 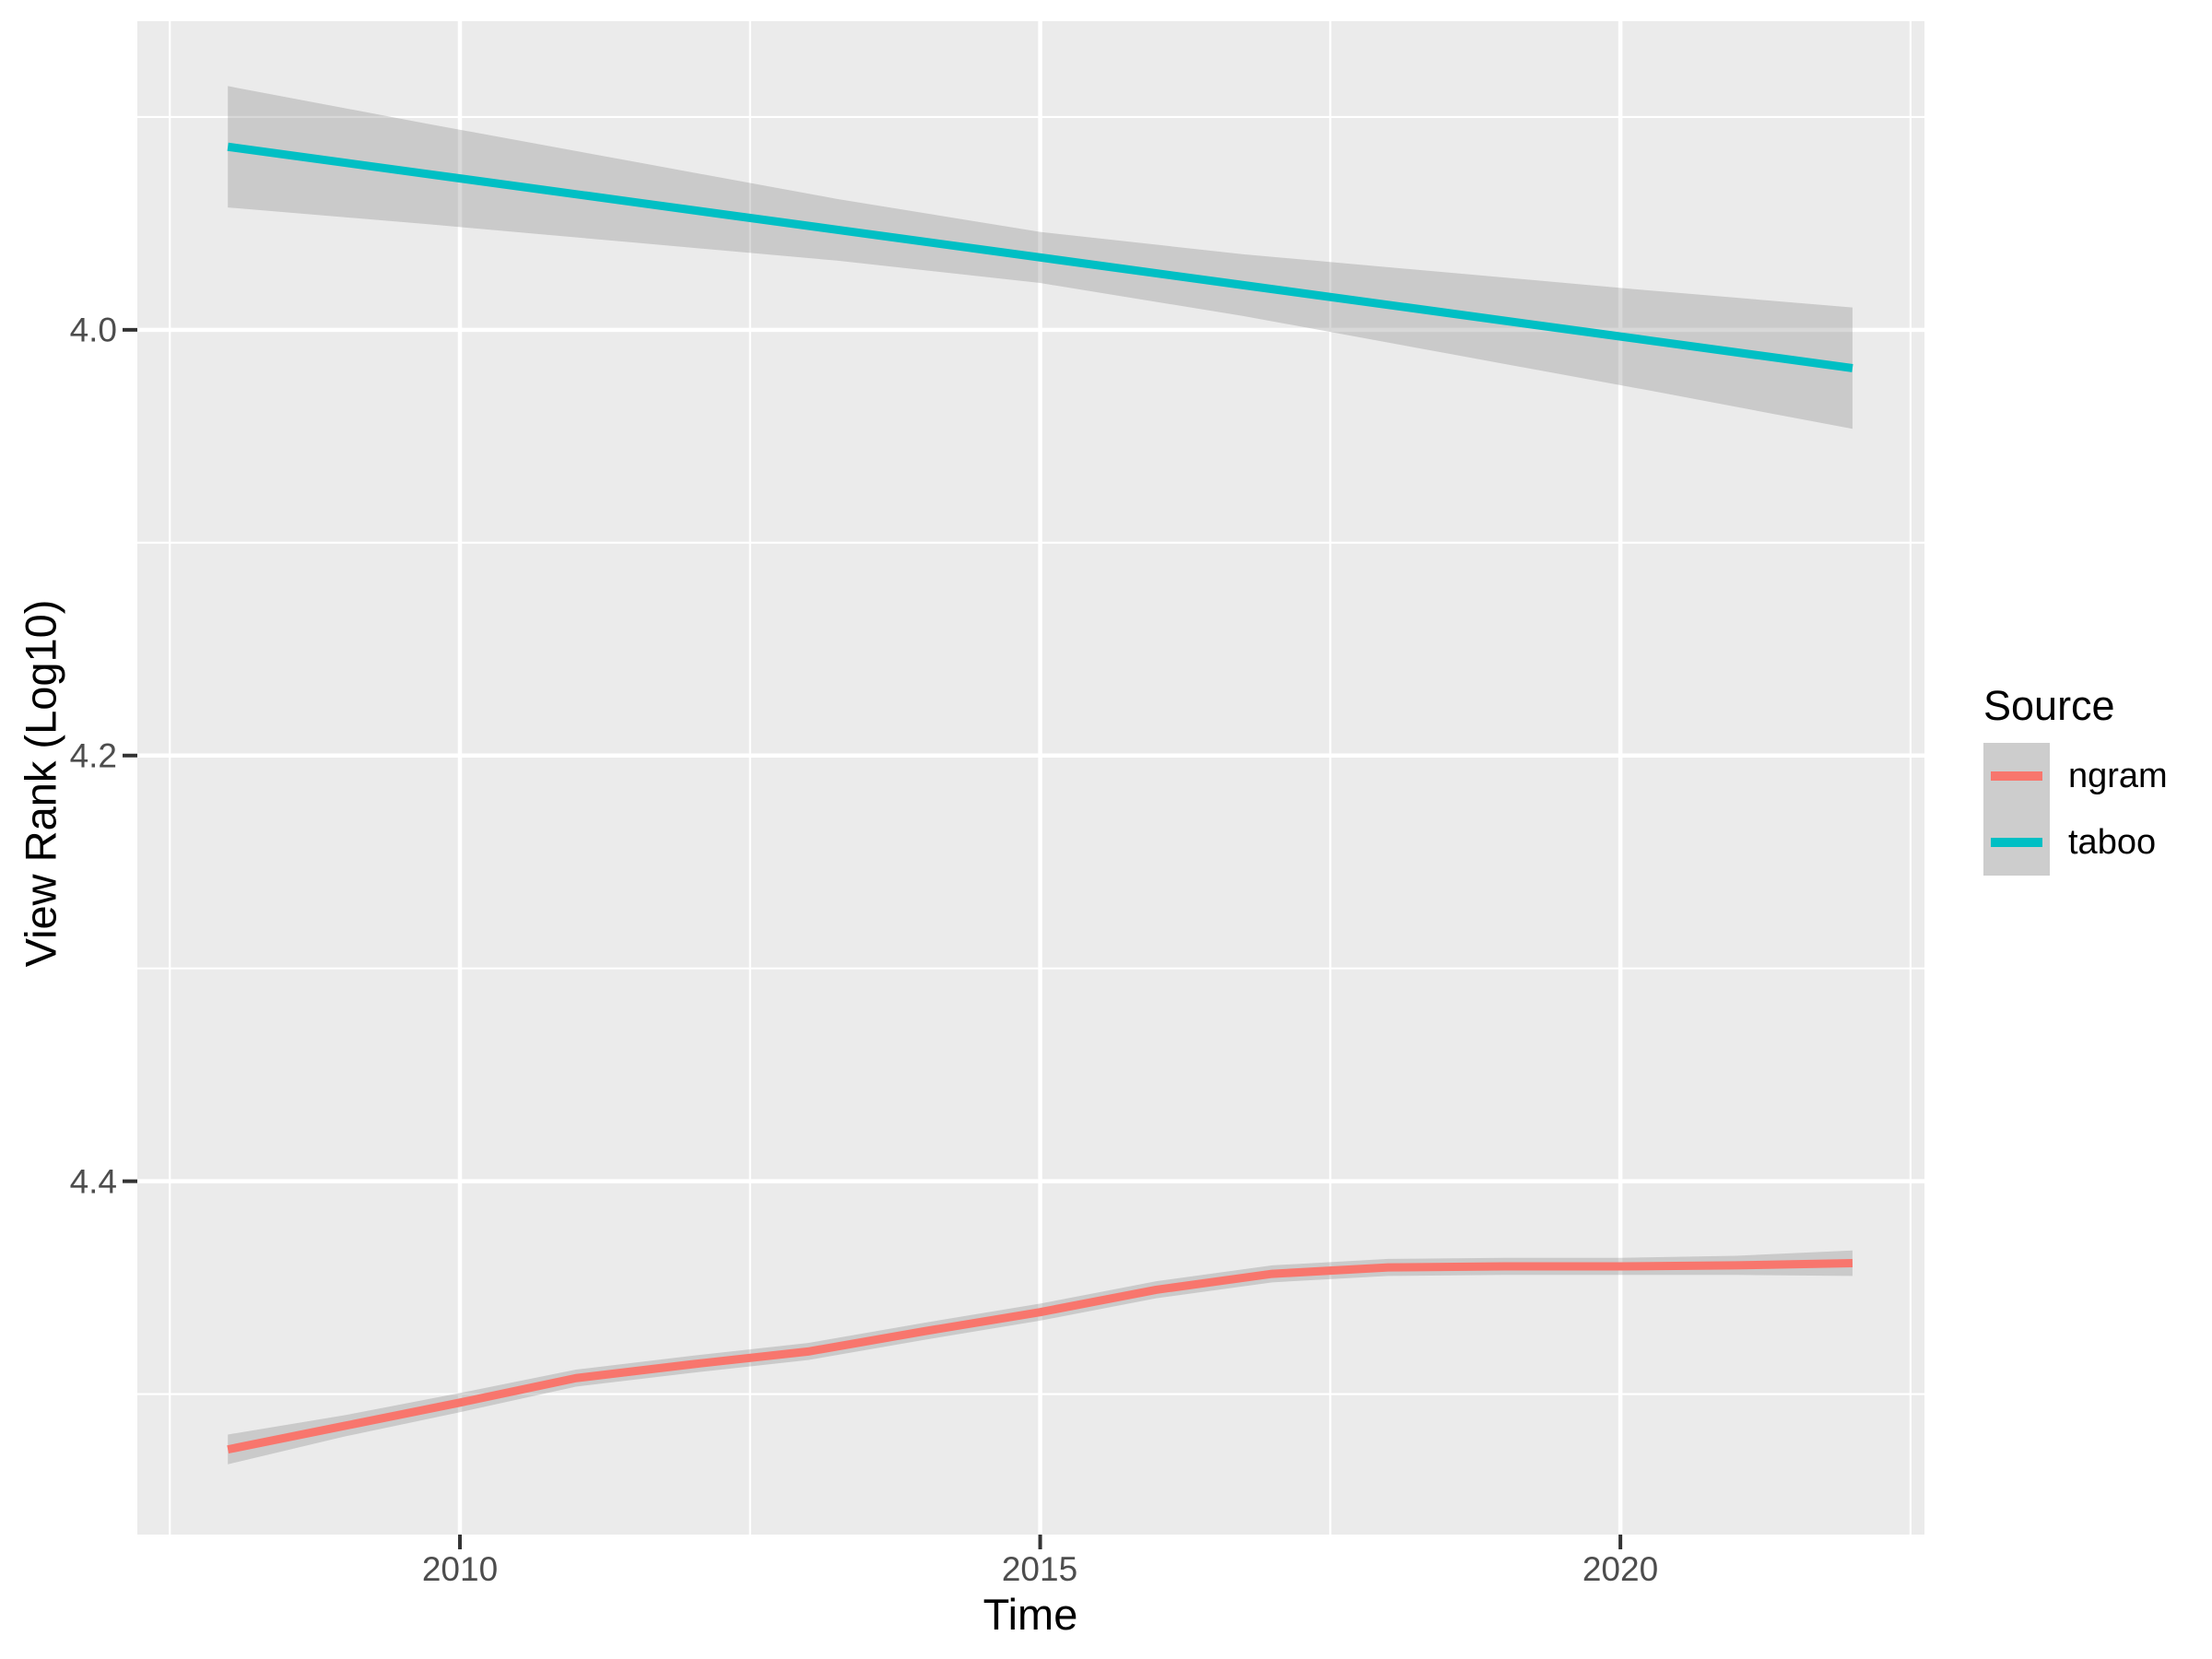 I want to click on legend-key-taboo, so click(x=2016, y=842).